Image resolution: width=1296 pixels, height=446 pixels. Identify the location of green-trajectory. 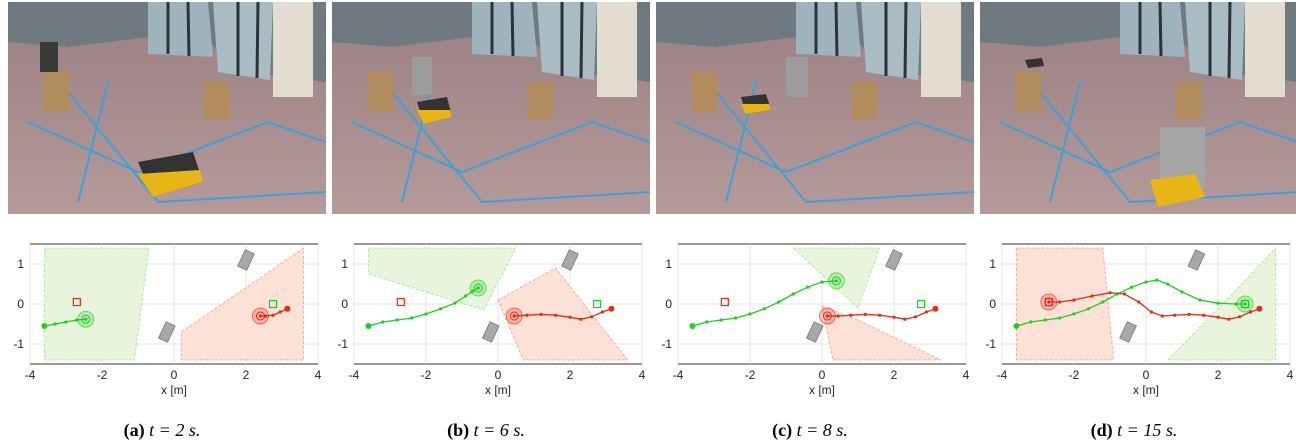
(423, 307).